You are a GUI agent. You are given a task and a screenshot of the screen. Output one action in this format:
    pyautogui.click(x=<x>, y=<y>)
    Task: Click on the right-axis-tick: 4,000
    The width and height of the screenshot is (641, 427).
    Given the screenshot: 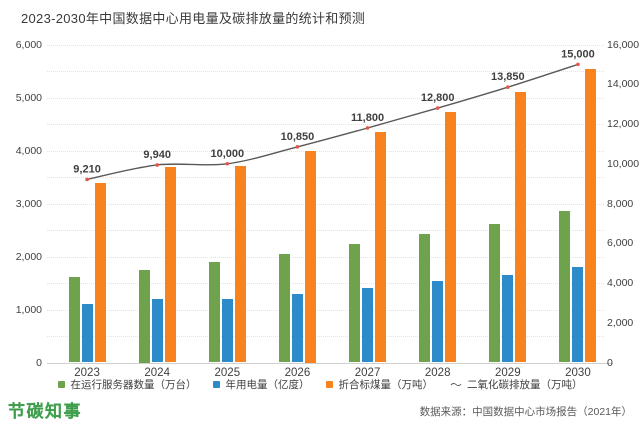 What is the action you would take?
    pyautogui.click(x=620, y=283)
    